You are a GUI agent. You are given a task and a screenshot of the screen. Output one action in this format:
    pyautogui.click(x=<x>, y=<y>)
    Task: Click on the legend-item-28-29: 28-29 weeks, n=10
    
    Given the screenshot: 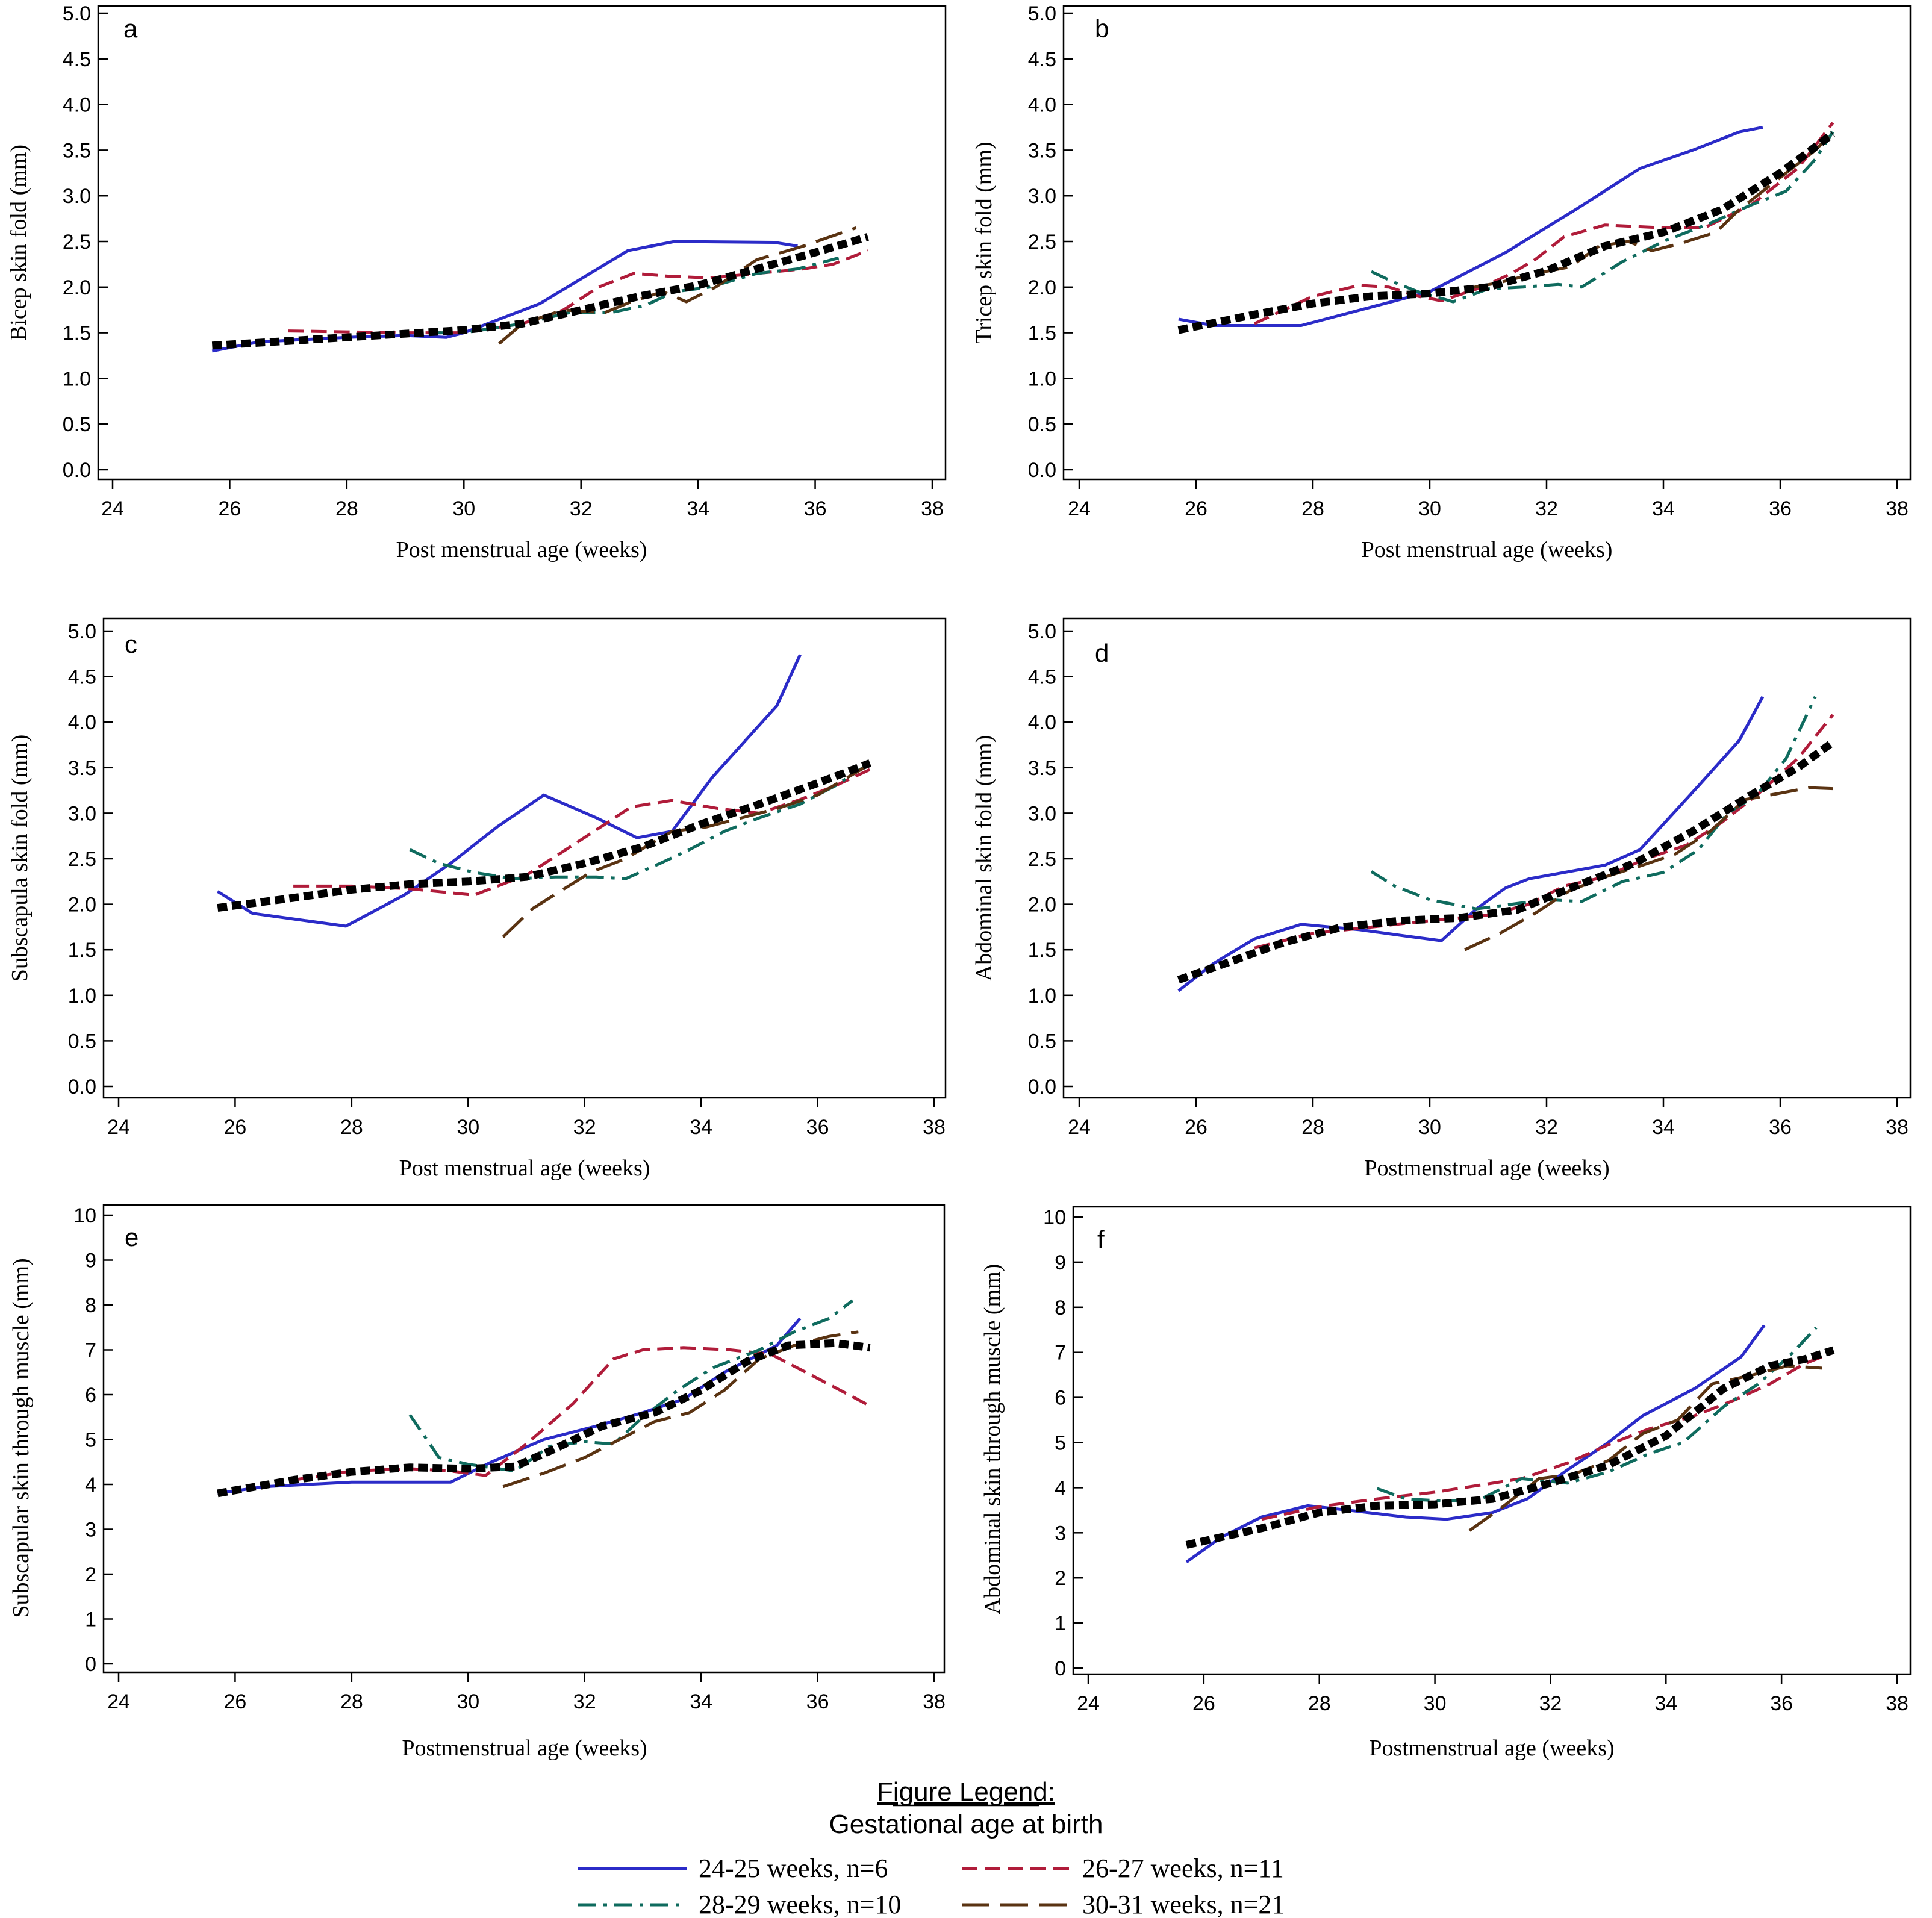 What is the action you would take?
    pyautogui.click(x=739, y=1904)
    